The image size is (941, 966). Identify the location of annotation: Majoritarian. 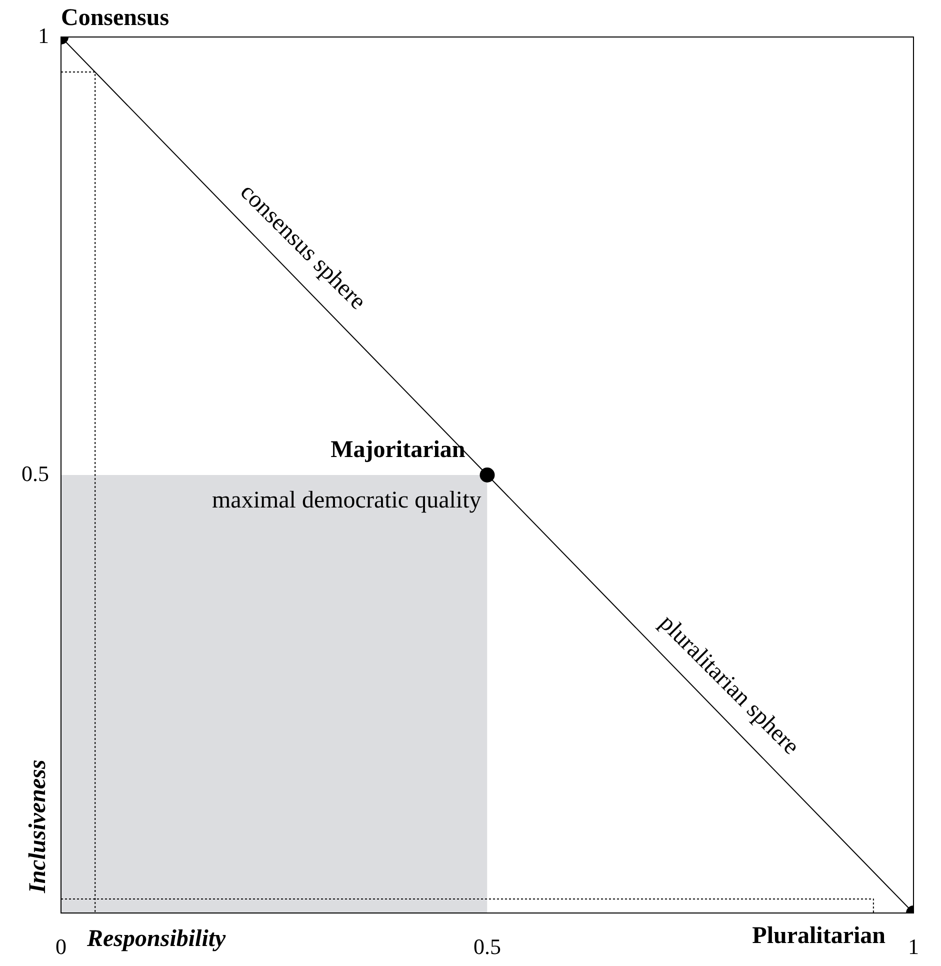
(398, 450).